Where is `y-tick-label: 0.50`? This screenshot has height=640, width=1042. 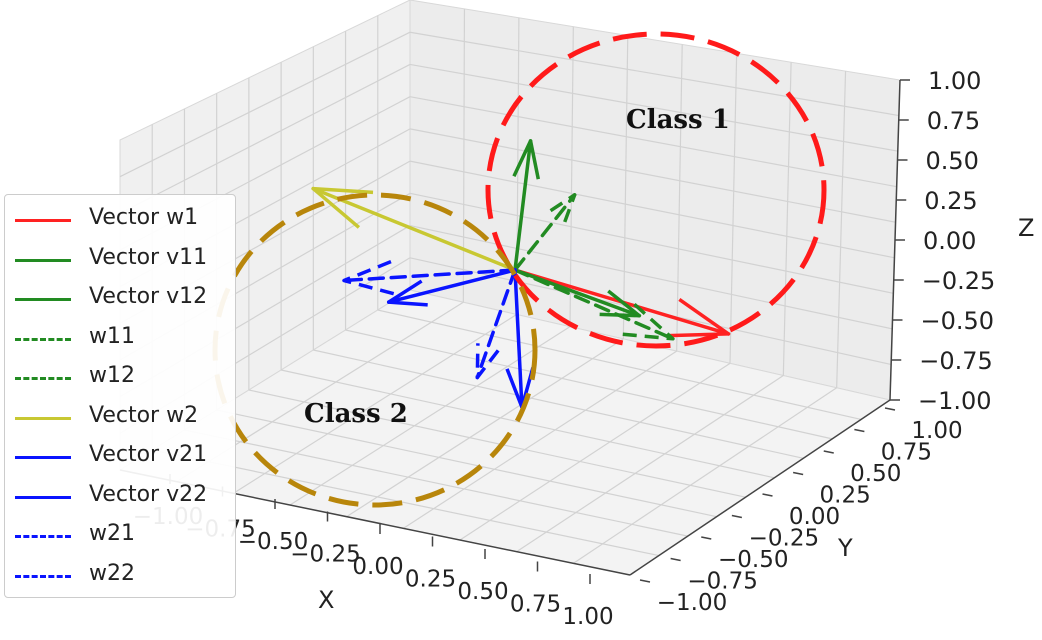 y-tick-label: 0.50 is located at coordinates (875, 474).